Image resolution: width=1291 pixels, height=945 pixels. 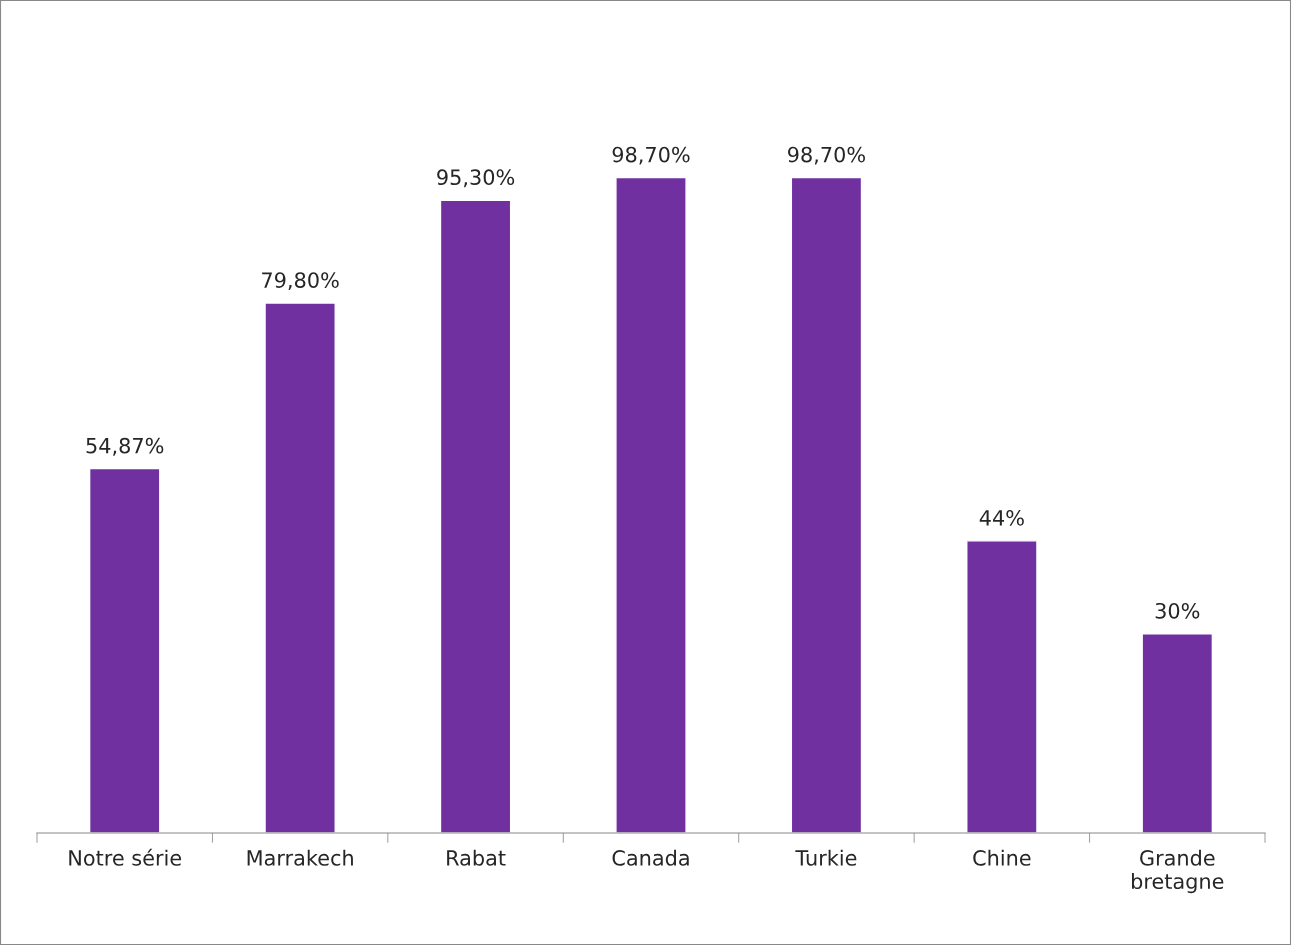 I want to click on x-tick-label: Notre série, so click(x=125, y=857).